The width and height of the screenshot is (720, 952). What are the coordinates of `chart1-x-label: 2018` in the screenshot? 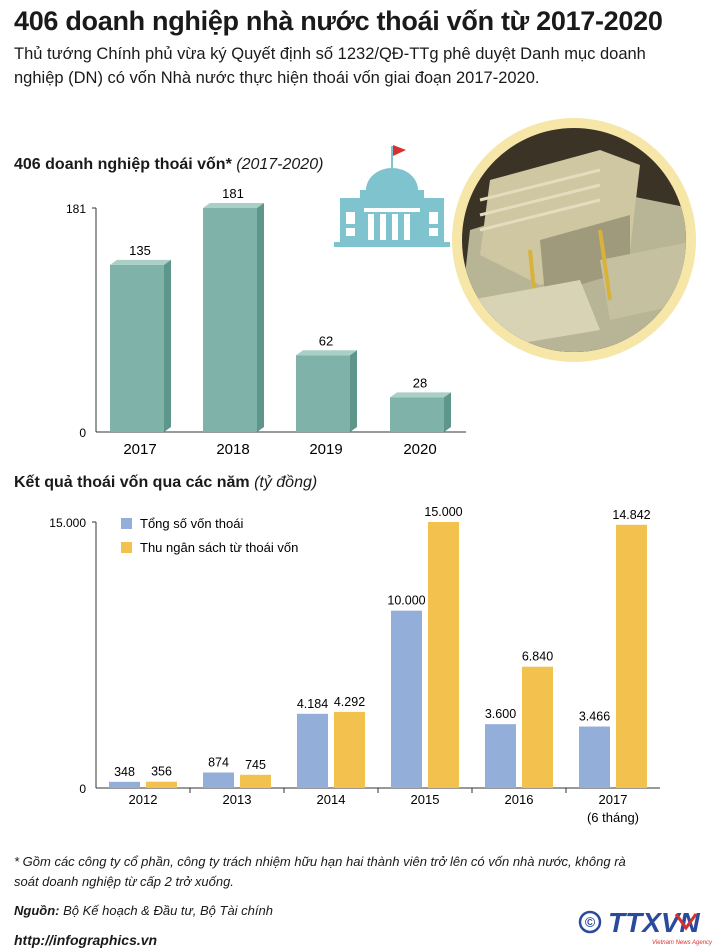 It's located at (232, 449).